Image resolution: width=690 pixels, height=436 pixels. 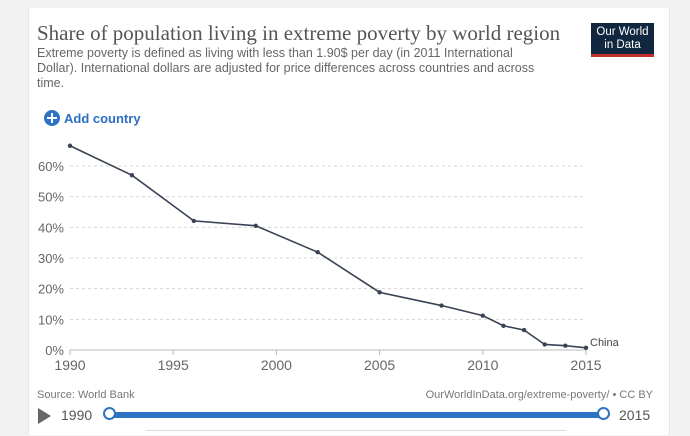 What do you see at coordinates (356, 433) in the screenshot?
I see `tab-bar-edge` at bounding box center [356, 433].